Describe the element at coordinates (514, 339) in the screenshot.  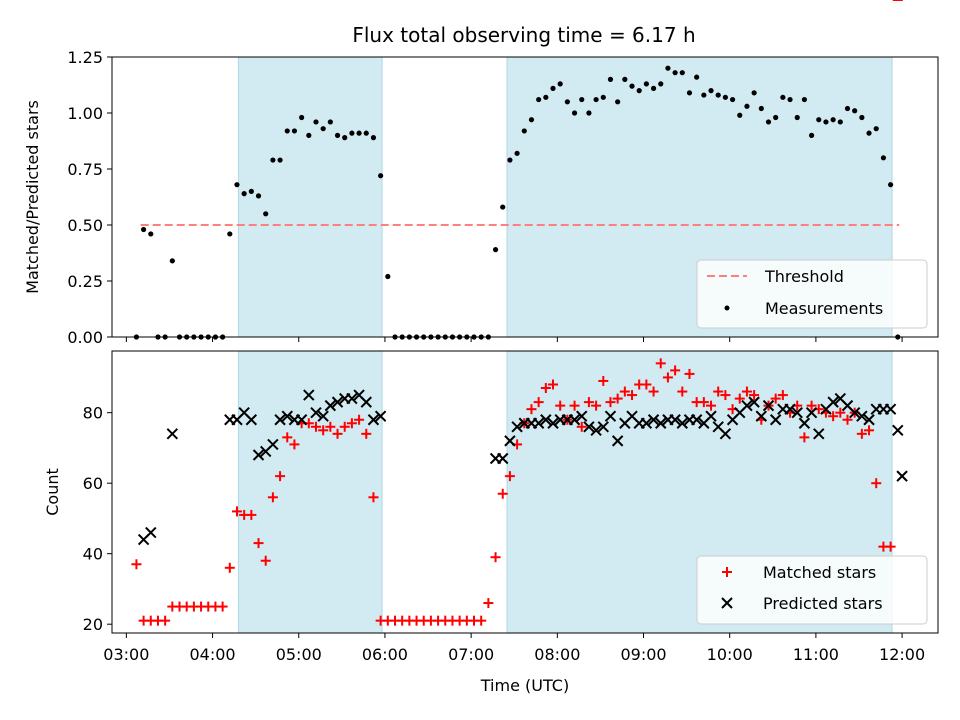
I see `ratio-x-ticks` at that location.